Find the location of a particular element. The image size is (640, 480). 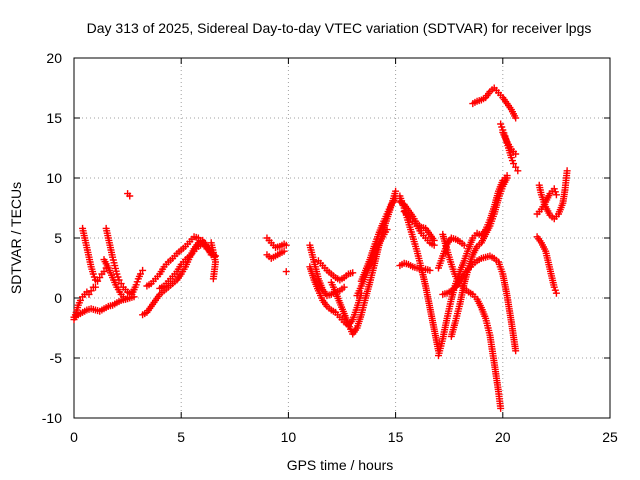

y-tick-label: 5 is located at coordinates (58, 238).